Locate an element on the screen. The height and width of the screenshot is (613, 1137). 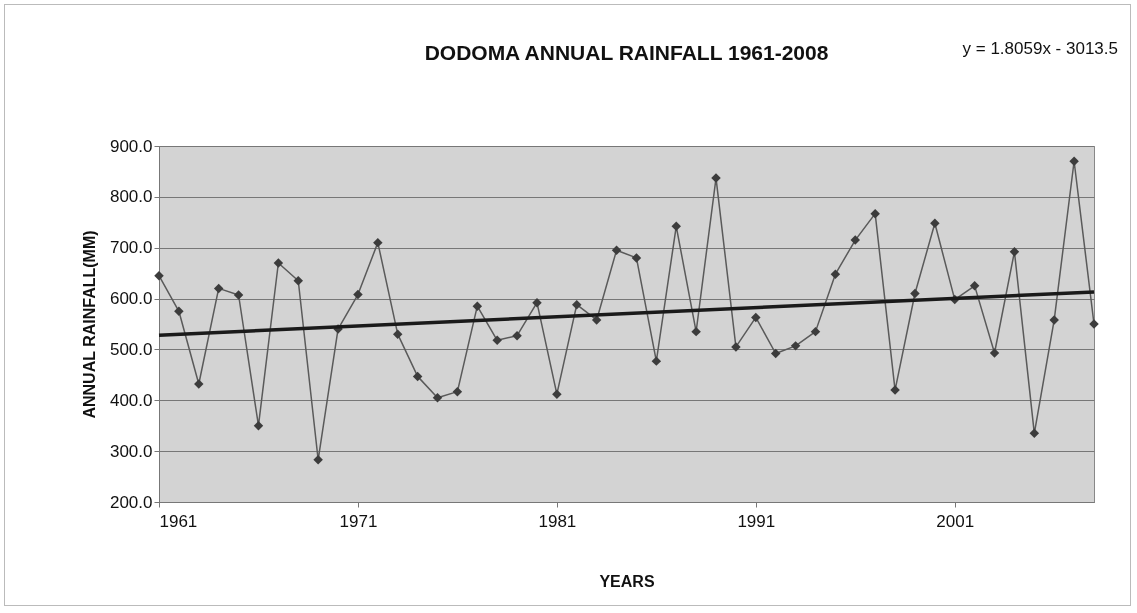
x-tick-label: 1991 is located at coordinates (756, 521).